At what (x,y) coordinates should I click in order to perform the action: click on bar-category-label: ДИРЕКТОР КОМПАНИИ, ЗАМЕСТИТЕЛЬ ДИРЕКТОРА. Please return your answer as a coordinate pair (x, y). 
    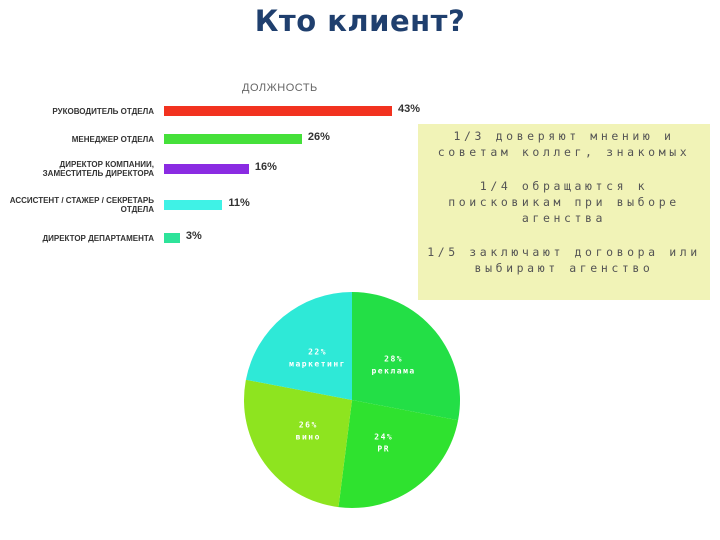
    Looking at the image, I should click on (98, 169).